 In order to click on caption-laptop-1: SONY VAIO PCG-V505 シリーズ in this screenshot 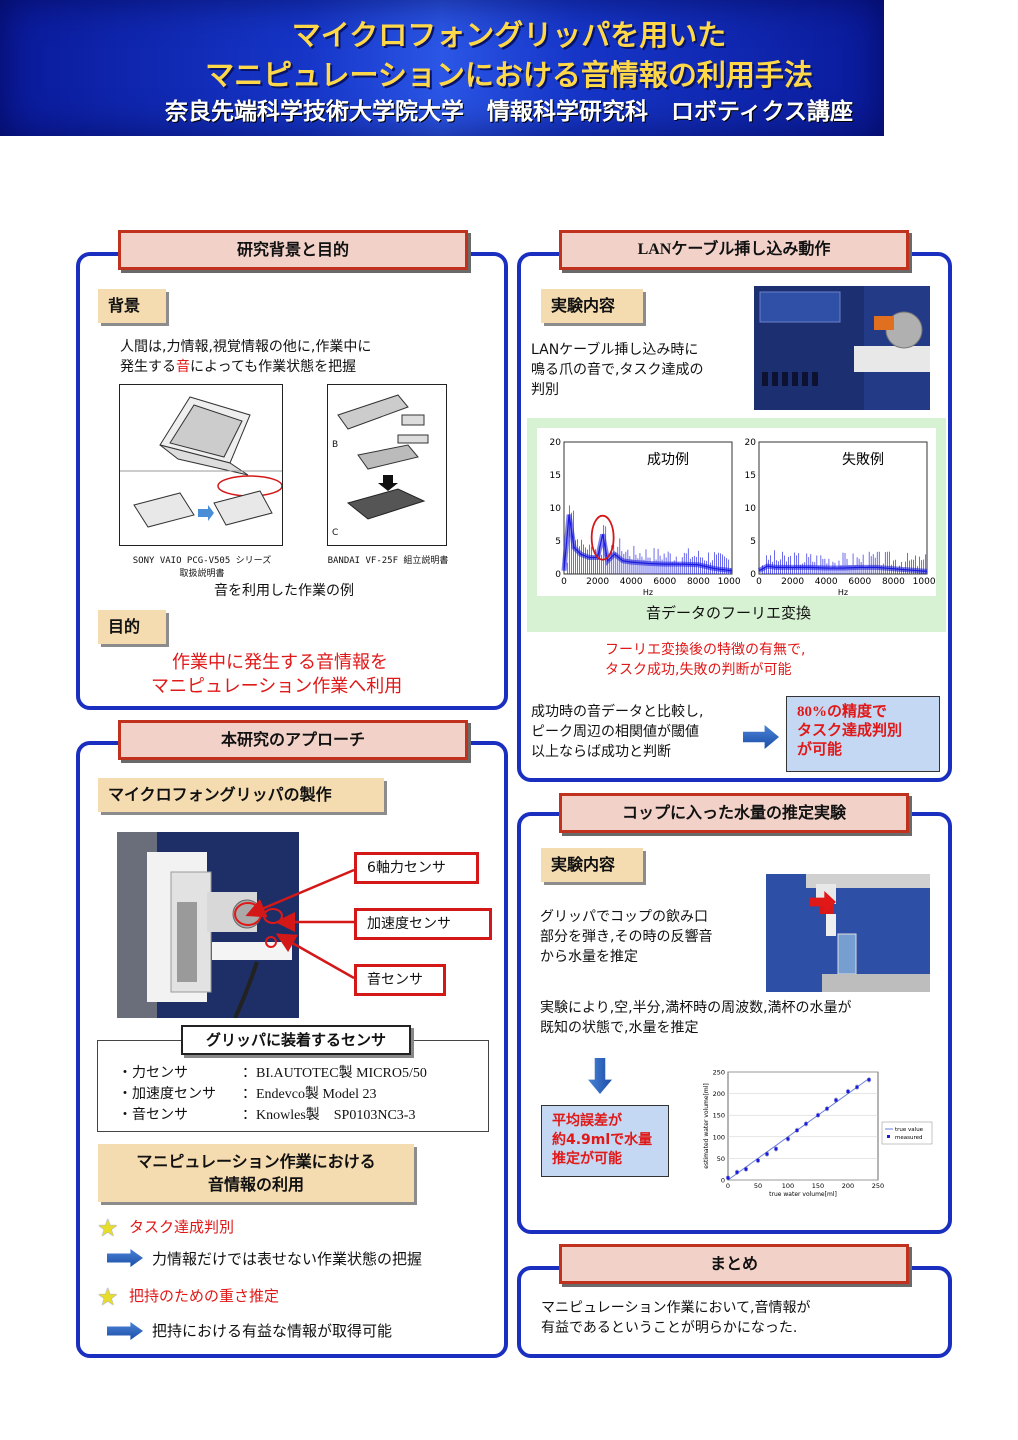, I will do `click(202, 561)`.